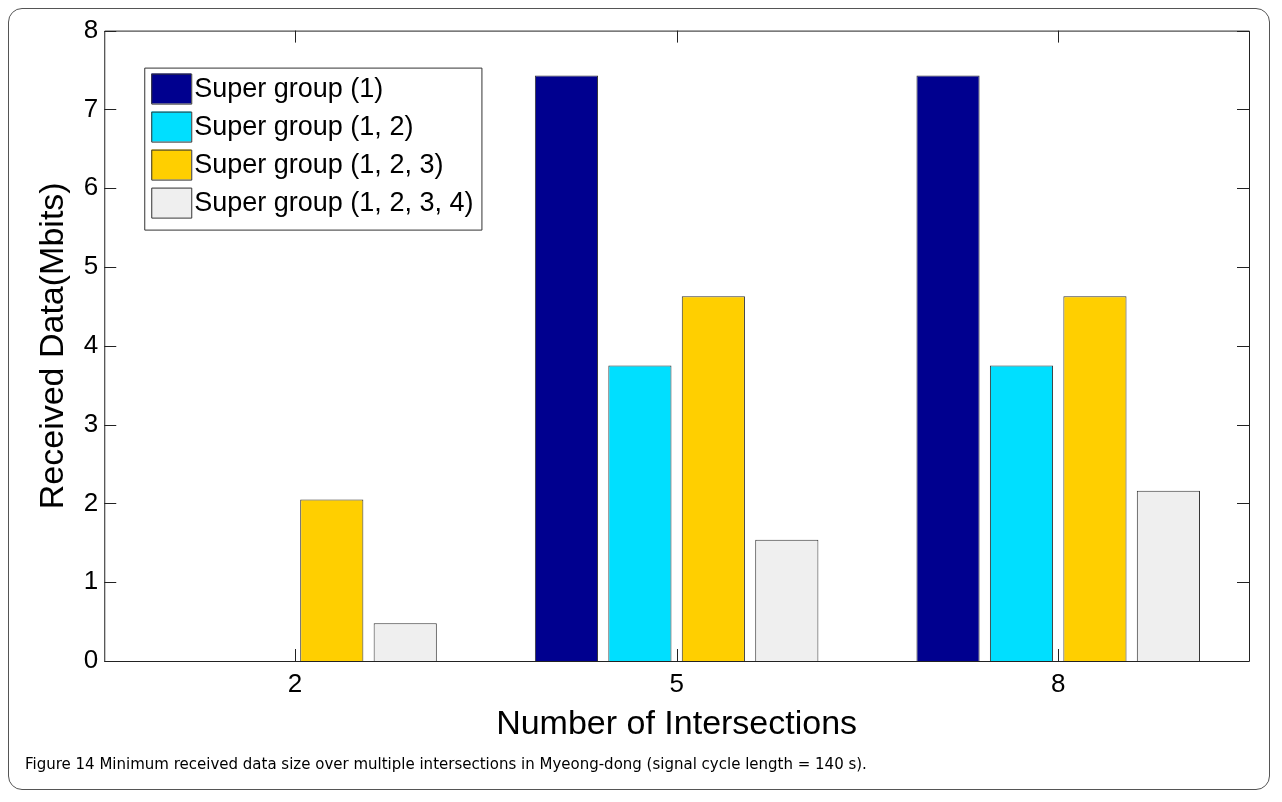 This screenshot has width=1282, height=802. Describe the element at coordinates (50, 346) in the screenshot. I see `y-axis-title: Received Data(Mbits)` at that location.